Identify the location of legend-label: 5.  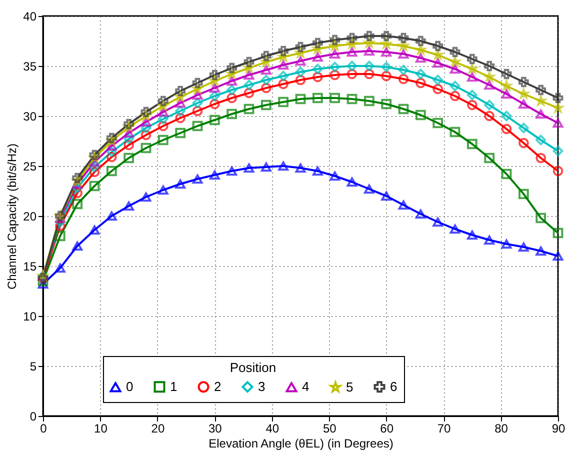
(350, 386).